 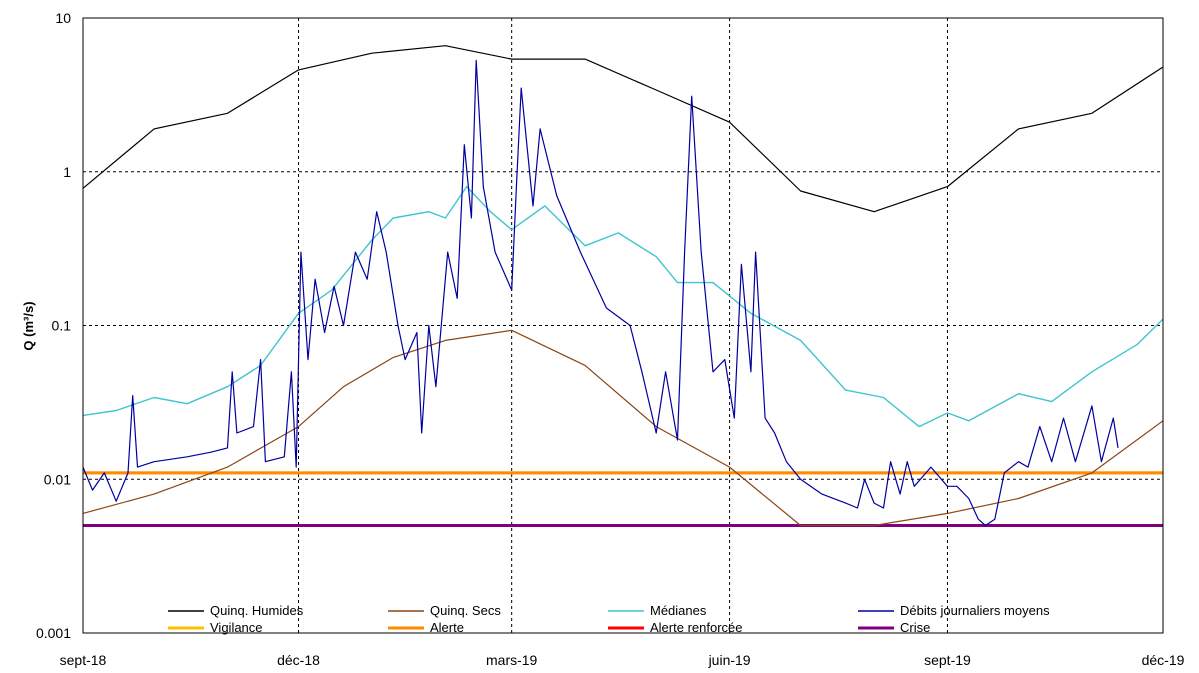 I want to click on y-tick-label-2: 0.1, so click(x=62, y=326).